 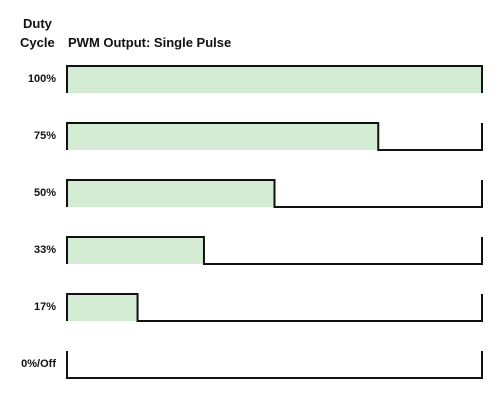 I want to click on duty-label-0: 100%, so click(x=41, y=79).